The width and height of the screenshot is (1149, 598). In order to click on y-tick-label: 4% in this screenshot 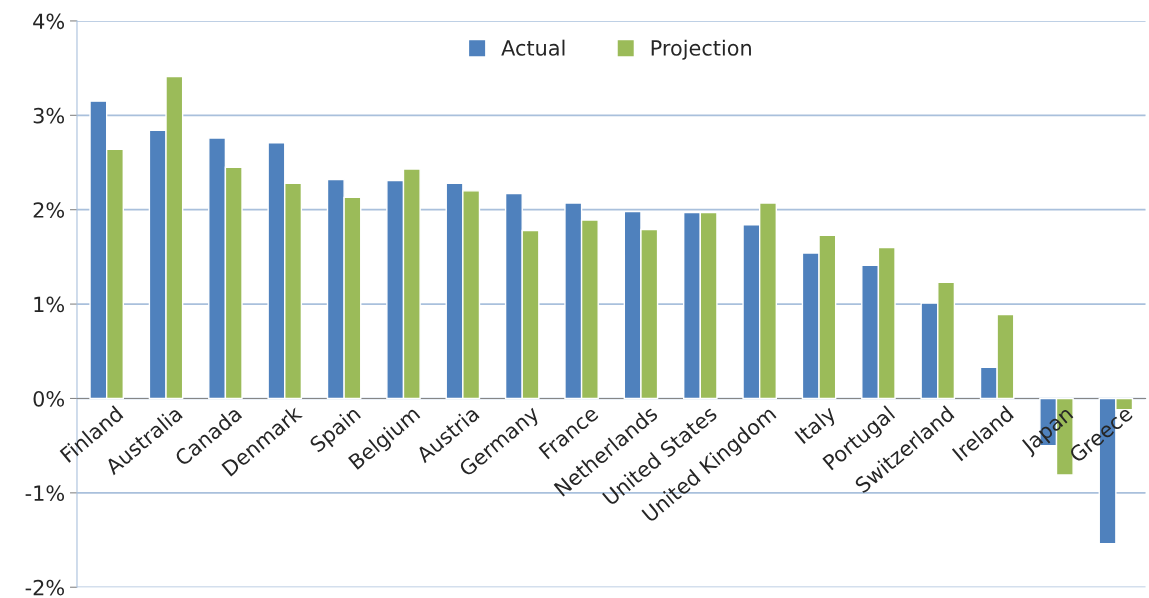, I will do `click(49, 21)`.